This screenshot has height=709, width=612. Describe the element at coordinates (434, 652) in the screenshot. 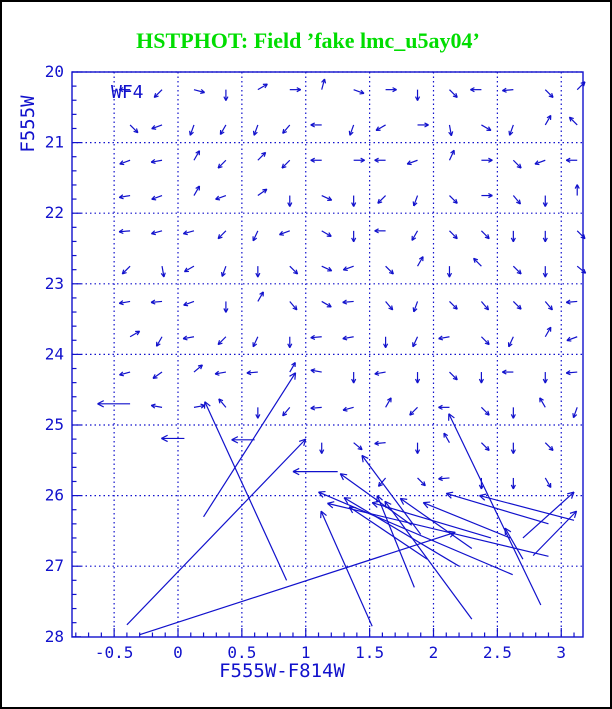

I see `x-tick-label: 2` at that location.